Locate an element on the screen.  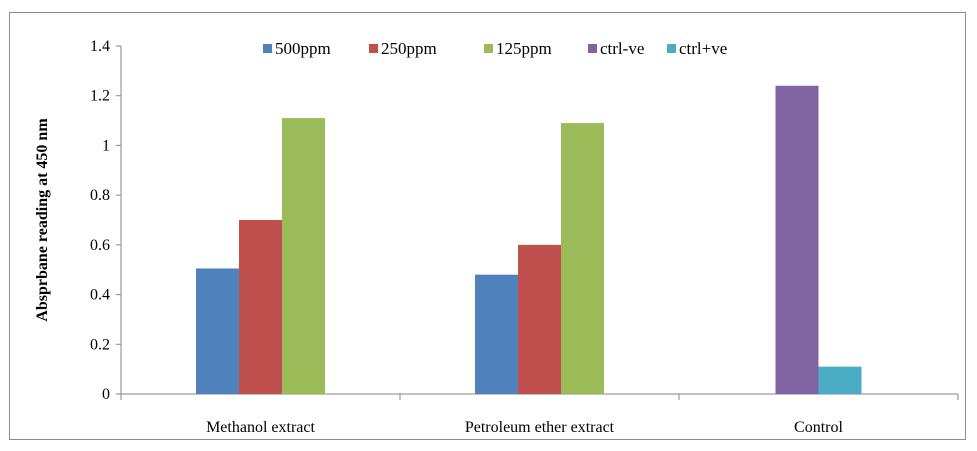
x-category-label: Control is located at coordinates (818, 427).